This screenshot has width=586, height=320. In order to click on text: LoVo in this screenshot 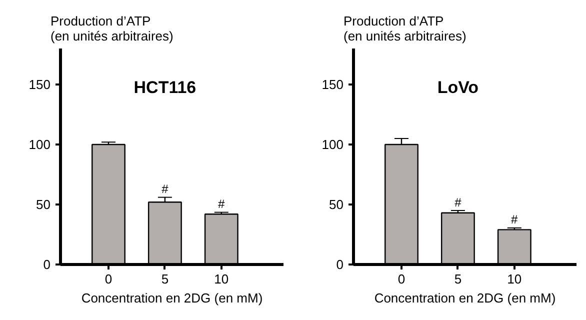, I will do `click(458, 87)`.